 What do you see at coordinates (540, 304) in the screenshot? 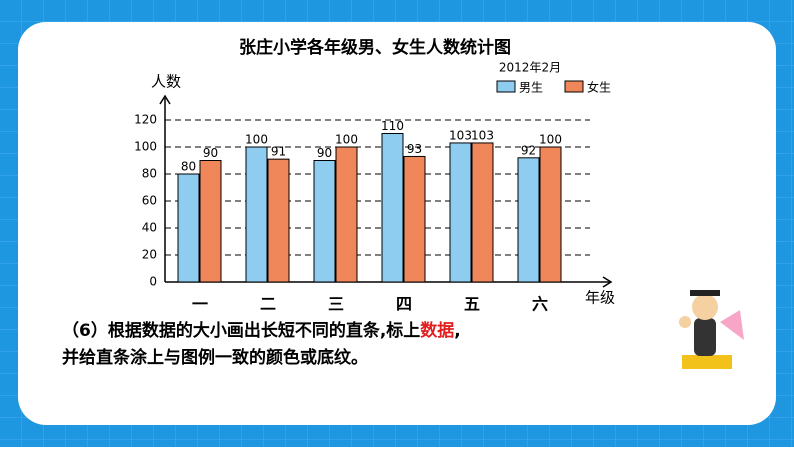
I see `x-tick-label: 六` at bounding box center [540, 304].